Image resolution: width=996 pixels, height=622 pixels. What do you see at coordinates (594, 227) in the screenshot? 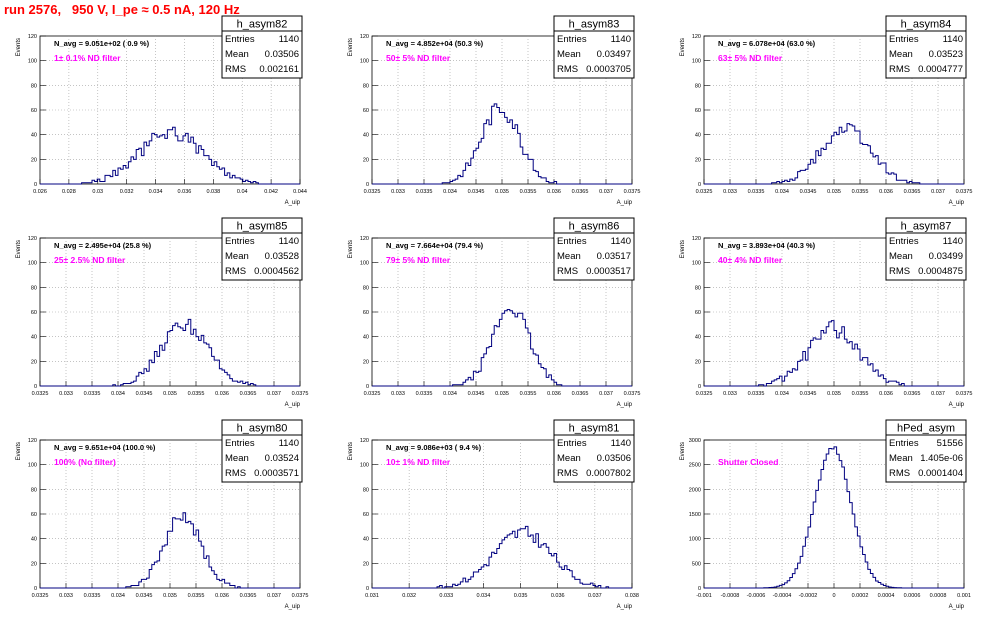
I see `stats-title: h_asym86` at bounding box center [594, 227].